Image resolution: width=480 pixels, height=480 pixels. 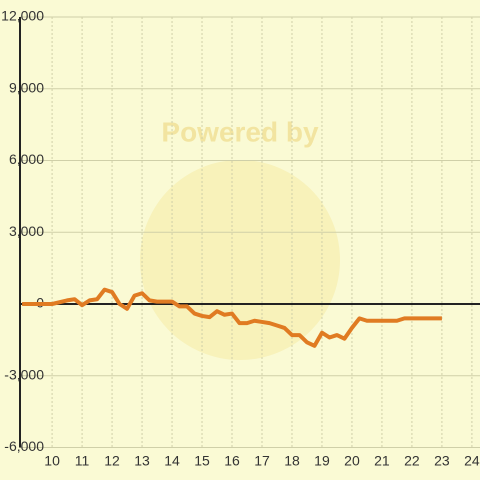 I want to click on y-tick-label: 9,000, so click(x=26, y=87).